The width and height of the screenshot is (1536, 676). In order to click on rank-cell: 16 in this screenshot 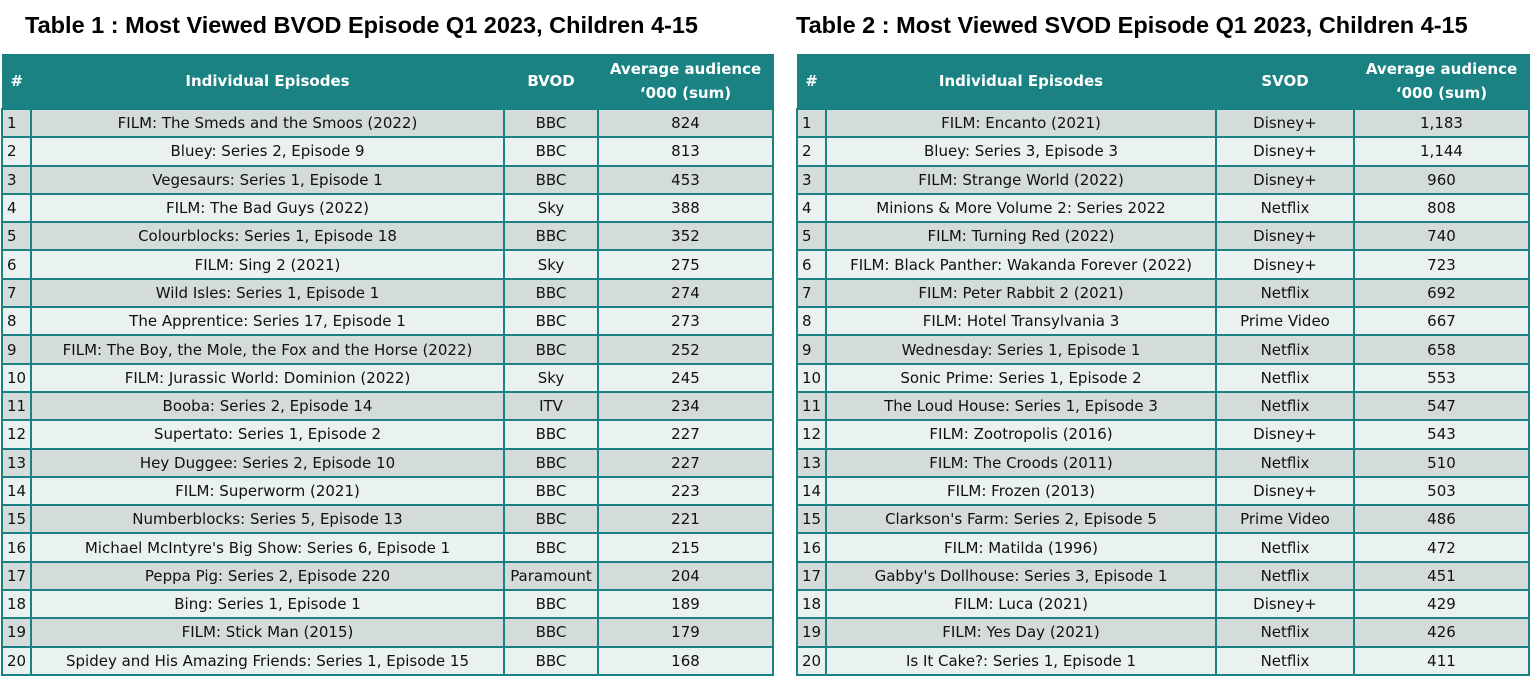, I will do `click(811, 547)`.